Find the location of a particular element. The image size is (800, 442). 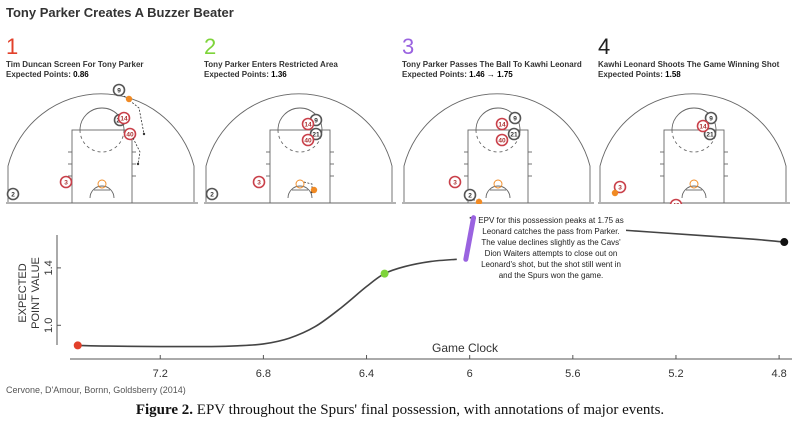

y-tick-label: 1.4 is located at coordinates (49, 267).